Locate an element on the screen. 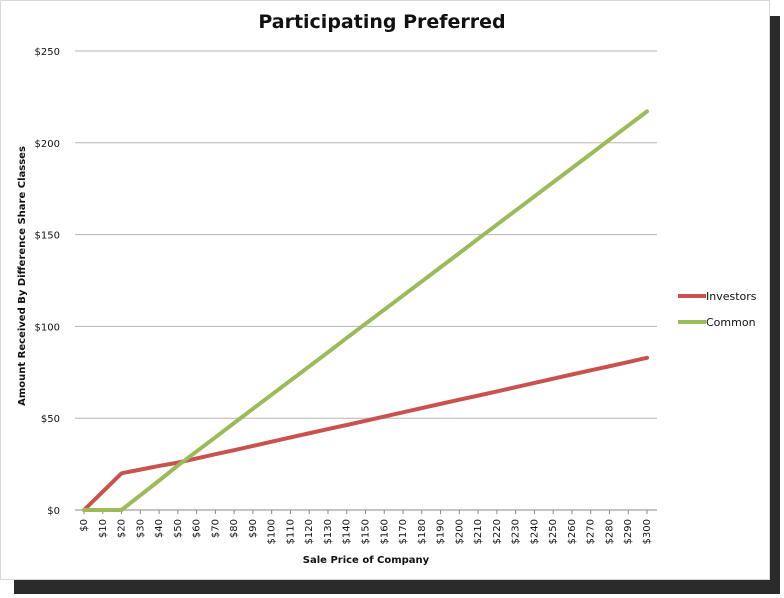 The image size is (784, 598). x-tick-label: $100 is located at coordinates (272, 531).